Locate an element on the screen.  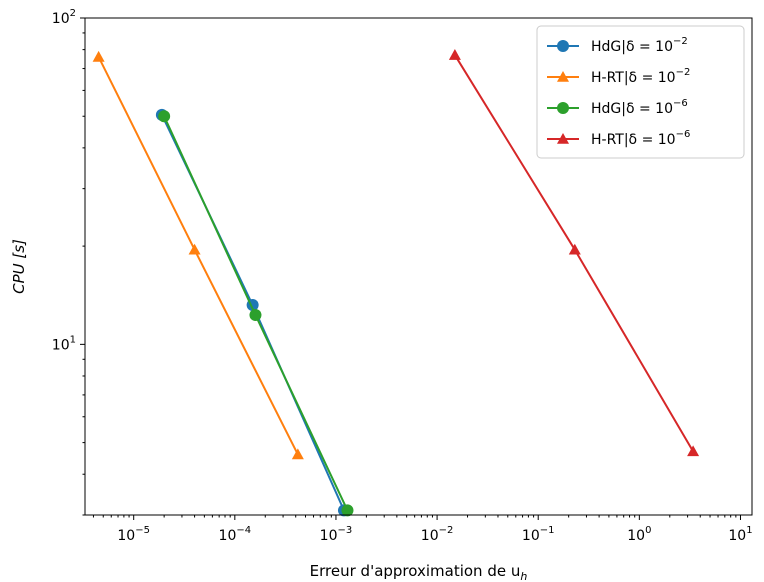
x-tick-label: 10¹ is located at coordinates (740, 534).